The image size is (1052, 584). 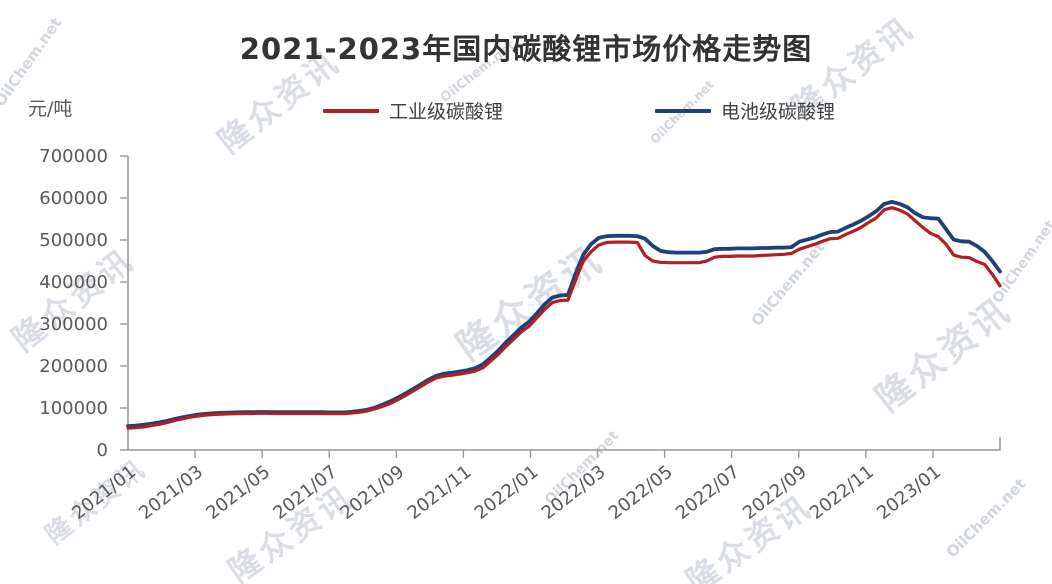 What do you see at coordinates (526, 49) in the screenshot?
I see `chart-title: 2021-2023年国内碳酸锂市场价格走势图` at bounding box center [526, 49].